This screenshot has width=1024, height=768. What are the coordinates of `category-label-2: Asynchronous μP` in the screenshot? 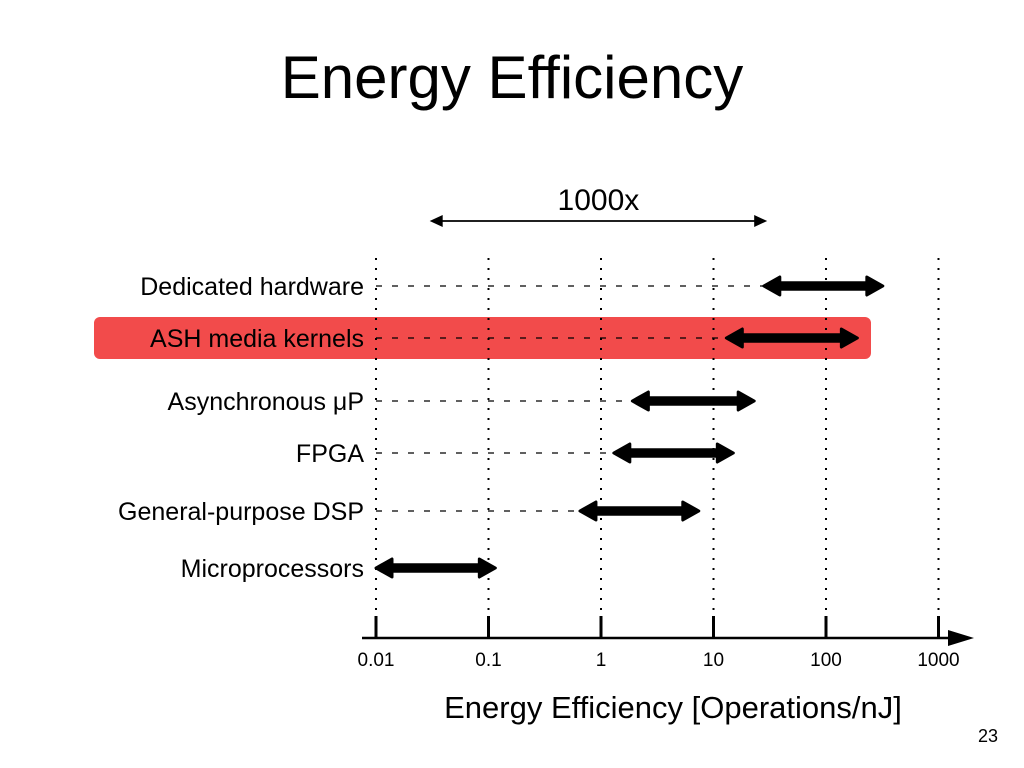 It's located at (266, 402).